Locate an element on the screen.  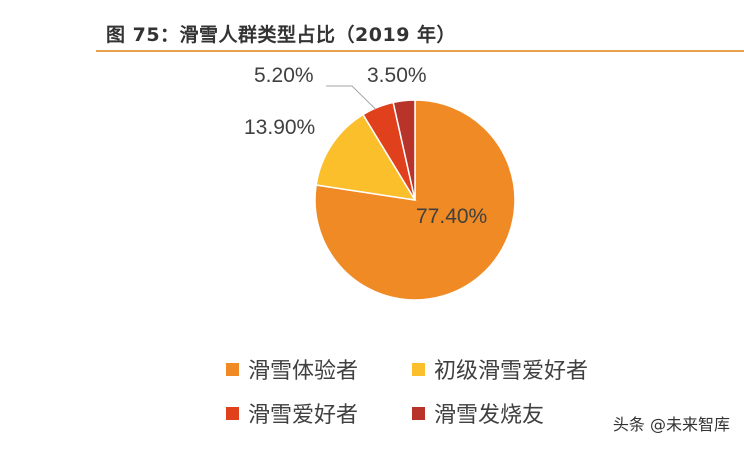
legend-label: 初级滑雪爱好者 is located at coordinates (511, 371).